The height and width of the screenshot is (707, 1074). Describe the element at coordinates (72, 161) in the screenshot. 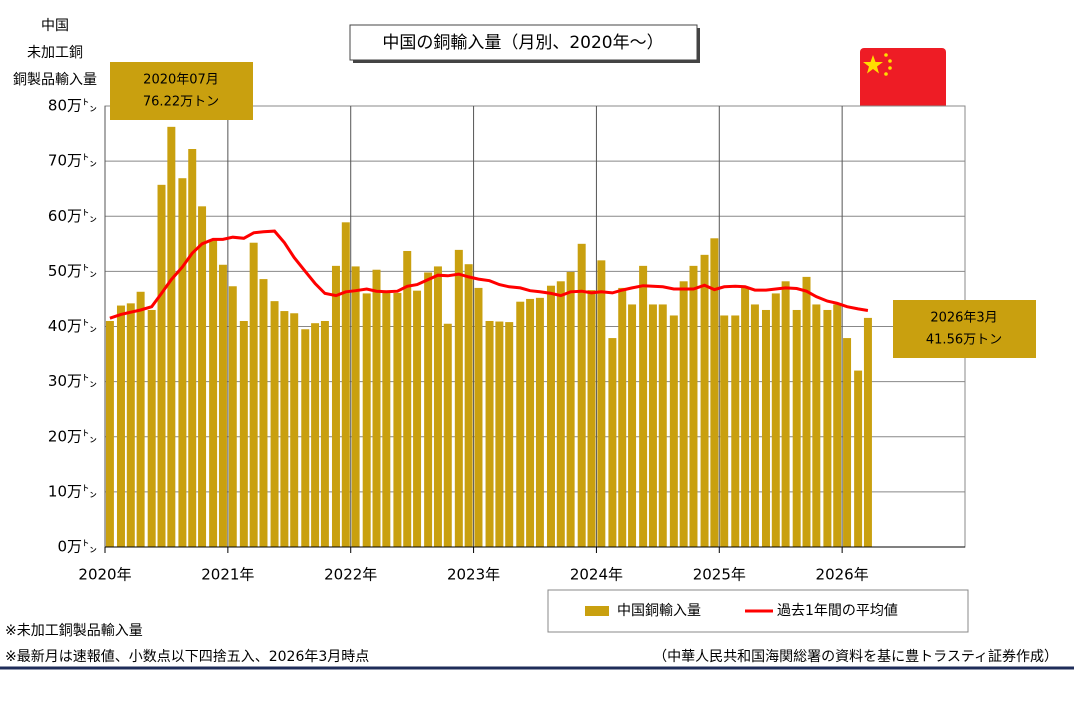

I see `y-tick-label: 70万㌧` at that location.